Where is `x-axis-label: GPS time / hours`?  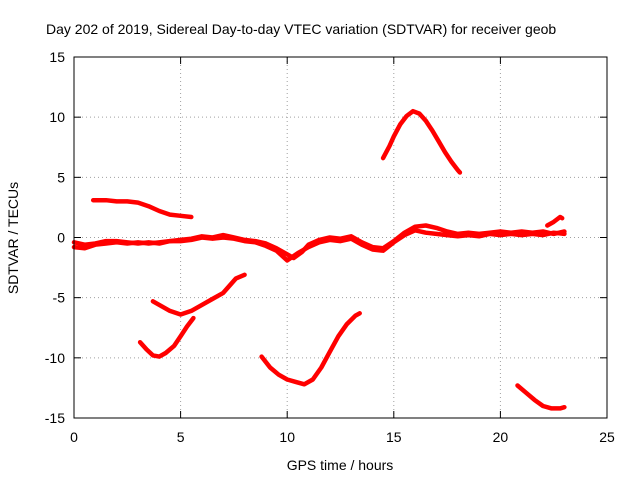 x-axis-label: GPS time / hours is located at coordinates (340, 465).